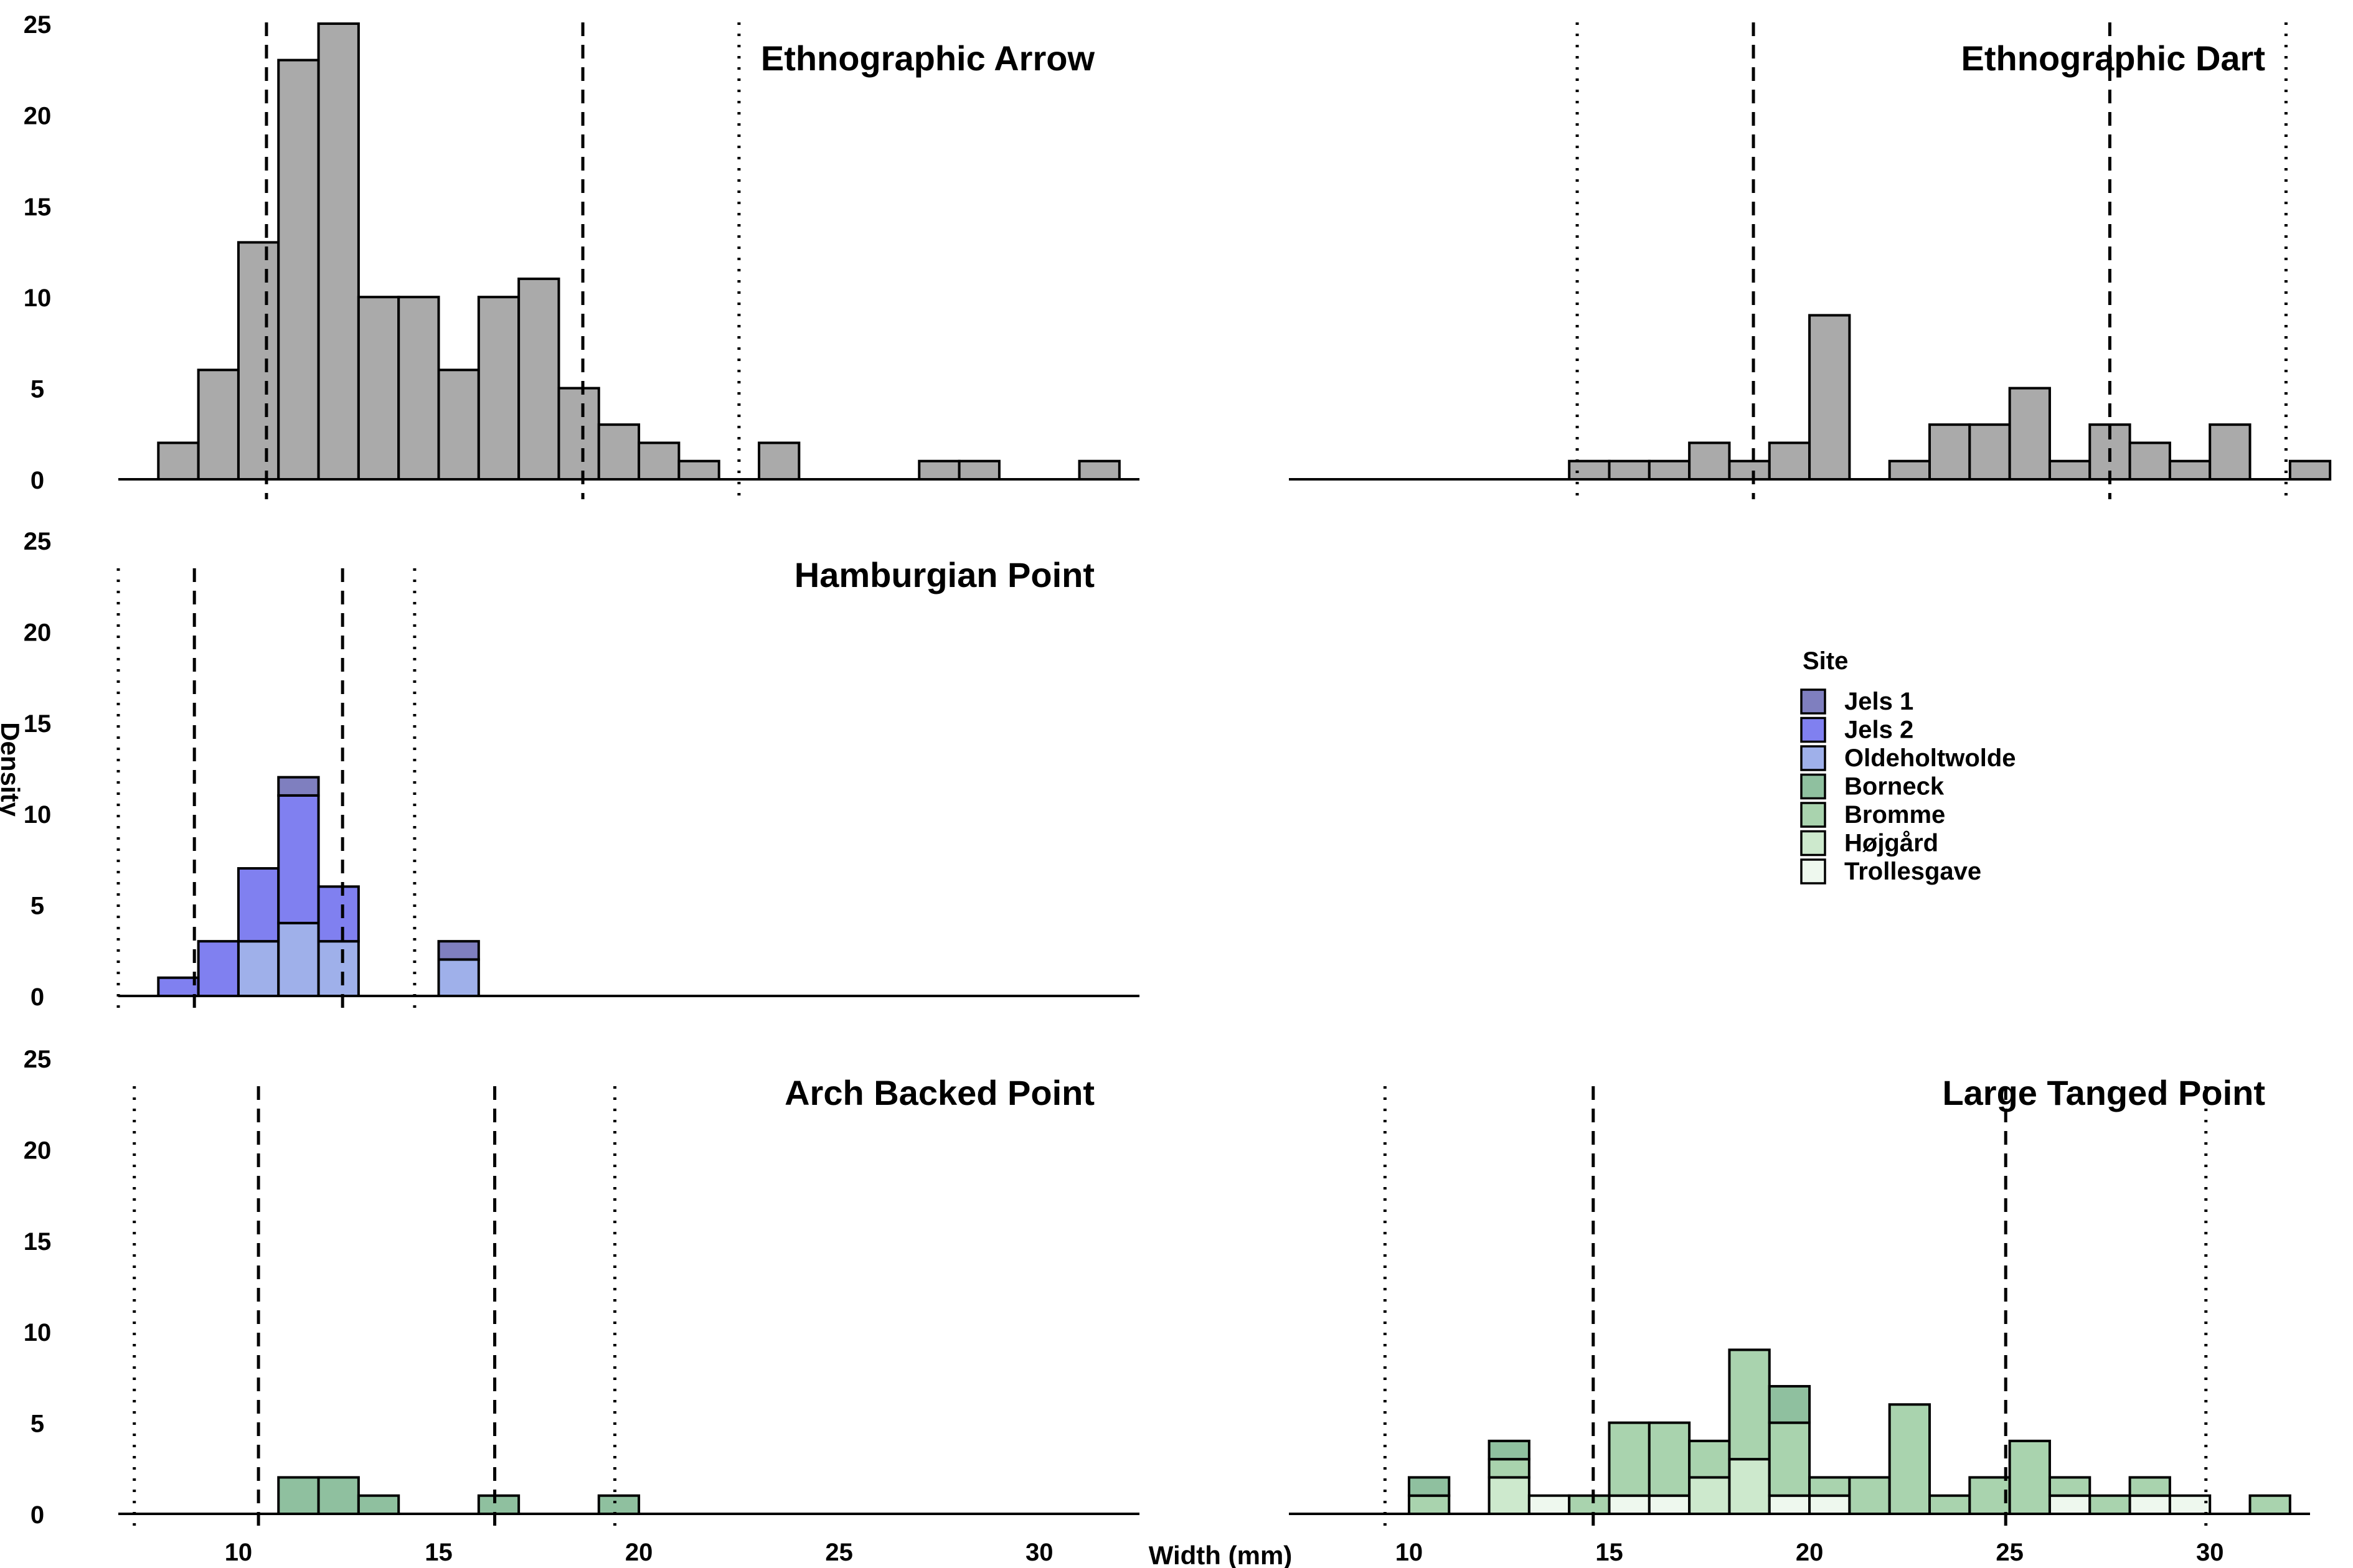  What do you see at coordinates (1891, 844) in the screenshot?
I see `legend-label: Højgård` at bounding box center [1891, 844].